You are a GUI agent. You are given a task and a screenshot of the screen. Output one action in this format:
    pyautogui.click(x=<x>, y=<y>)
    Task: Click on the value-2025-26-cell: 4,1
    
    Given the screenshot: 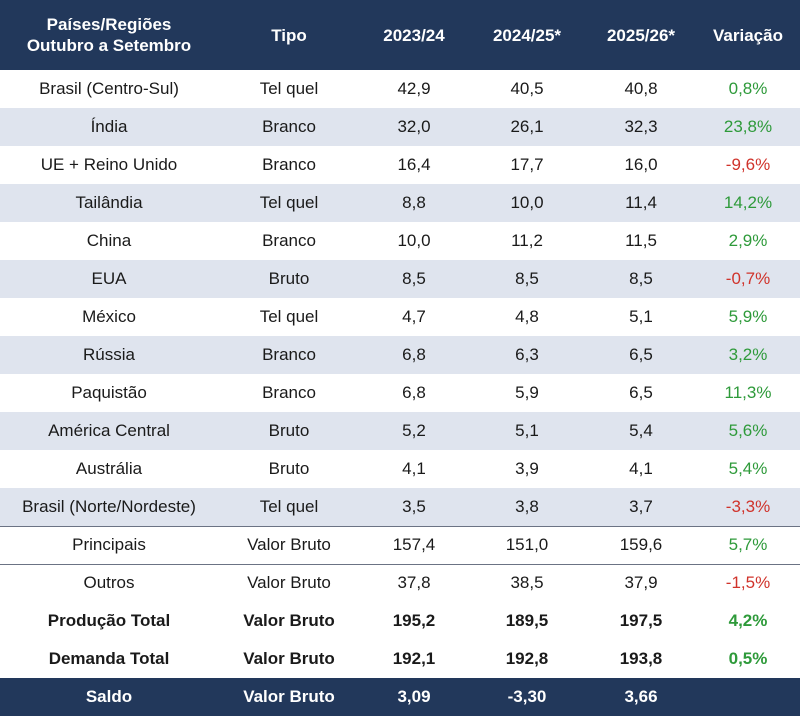 What is the action you would take?
    pyautogui.click(x=641, y=468)
    